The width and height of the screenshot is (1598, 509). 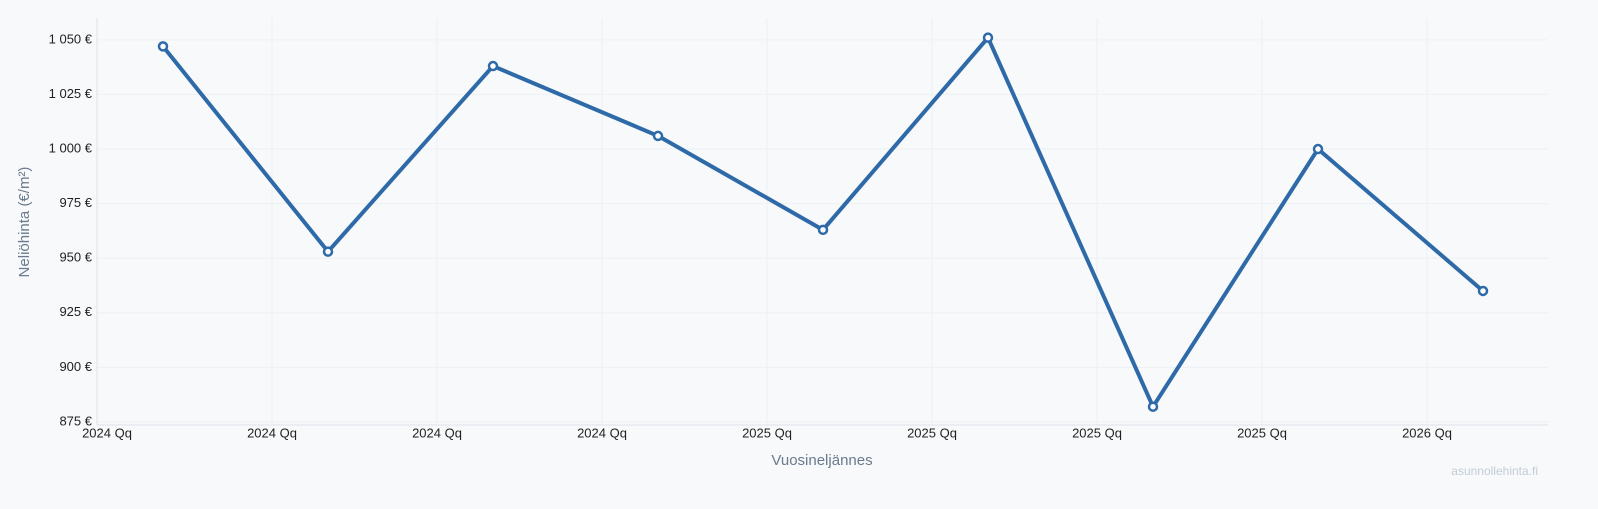 What do you see at coordinates (75, 257) in the screenshot?
I see `y-tick-label: 950 €` at bounding box center [75, 257].